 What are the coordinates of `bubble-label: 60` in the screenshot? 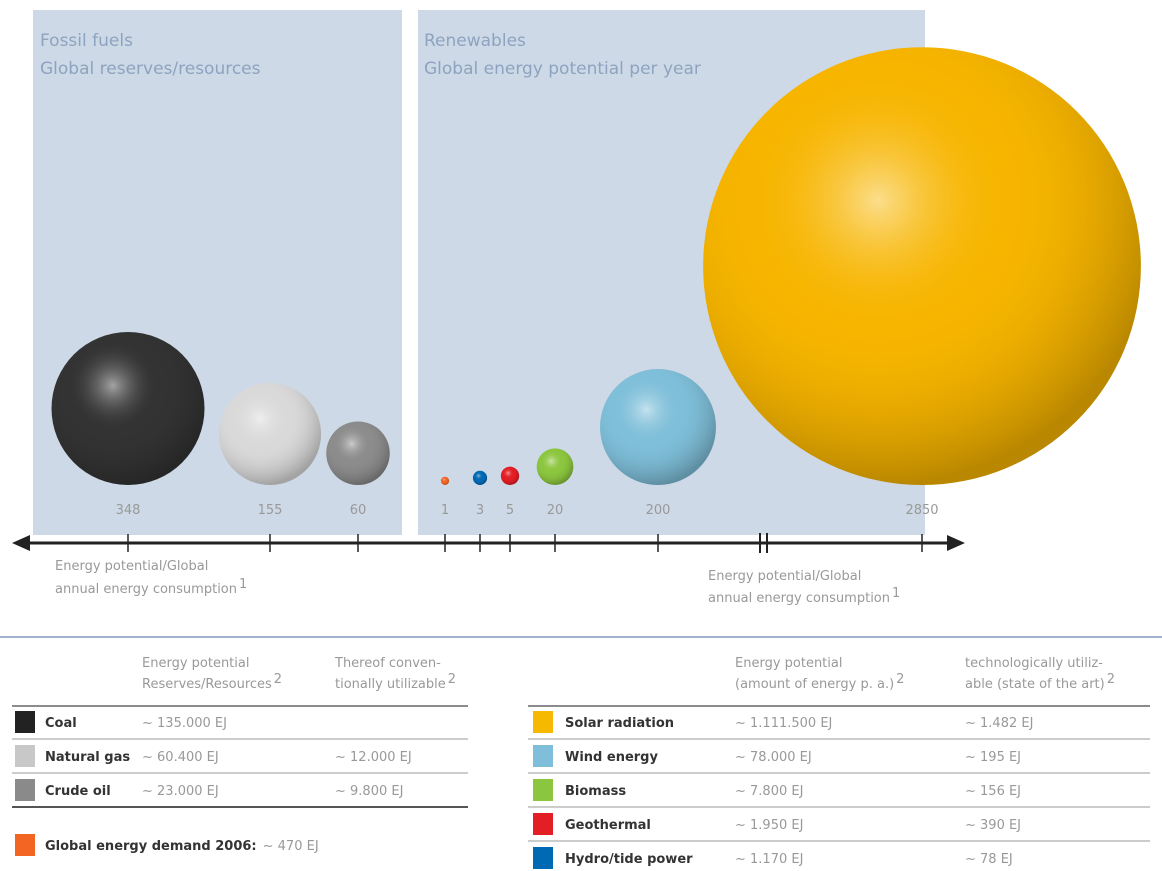 It's located at (358, 510).